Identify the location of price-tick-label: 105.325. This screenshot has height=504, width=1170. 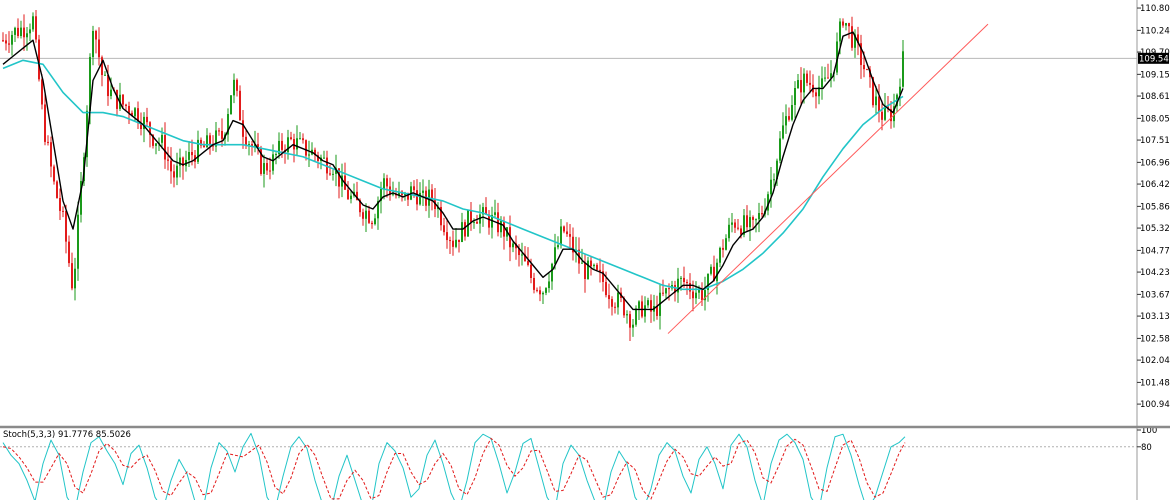
(1155, 229).